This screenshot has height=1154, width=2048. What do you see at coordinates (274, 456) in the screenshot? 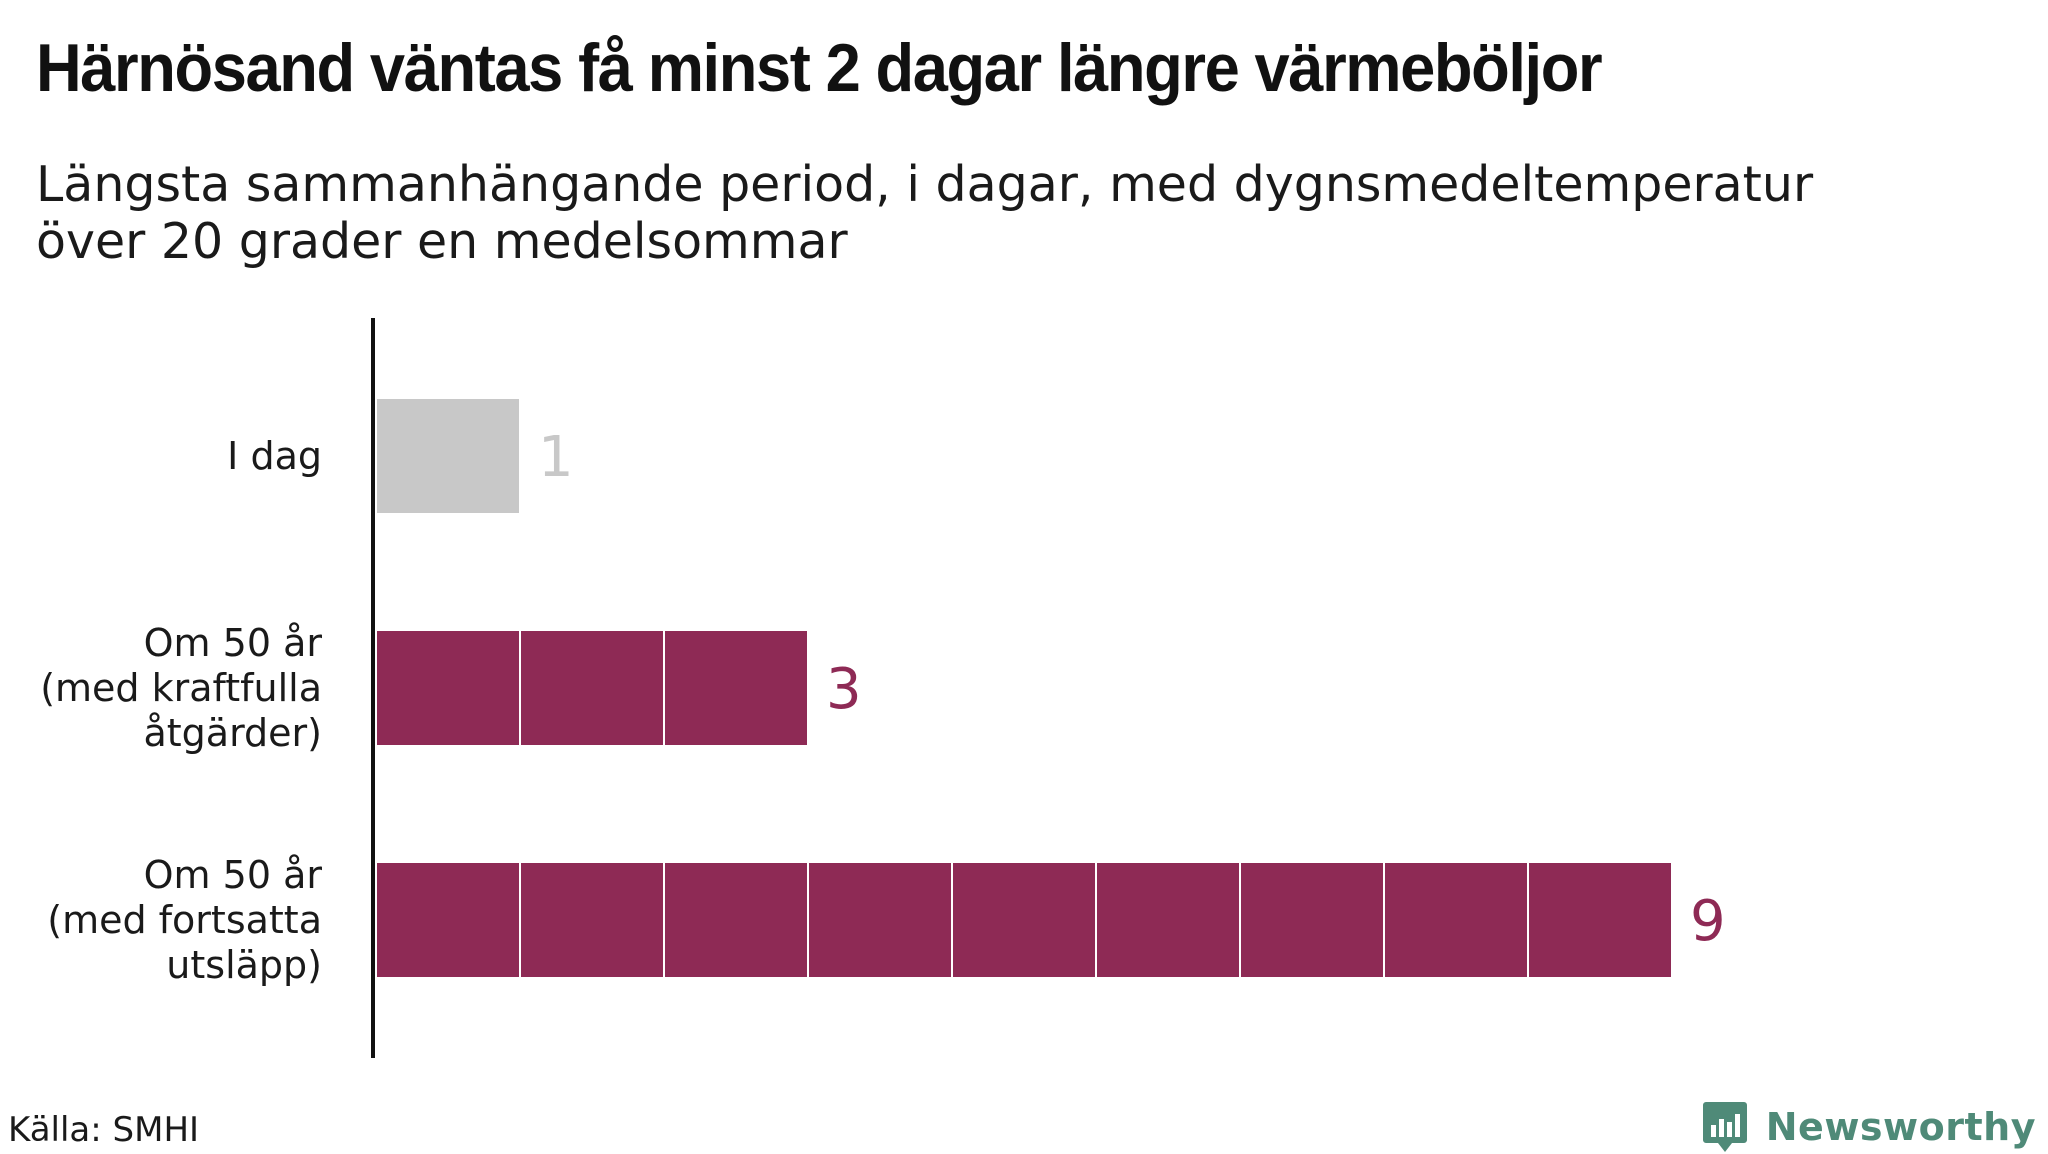
I see `category-label: I dag` at bounding box center [274, 456].